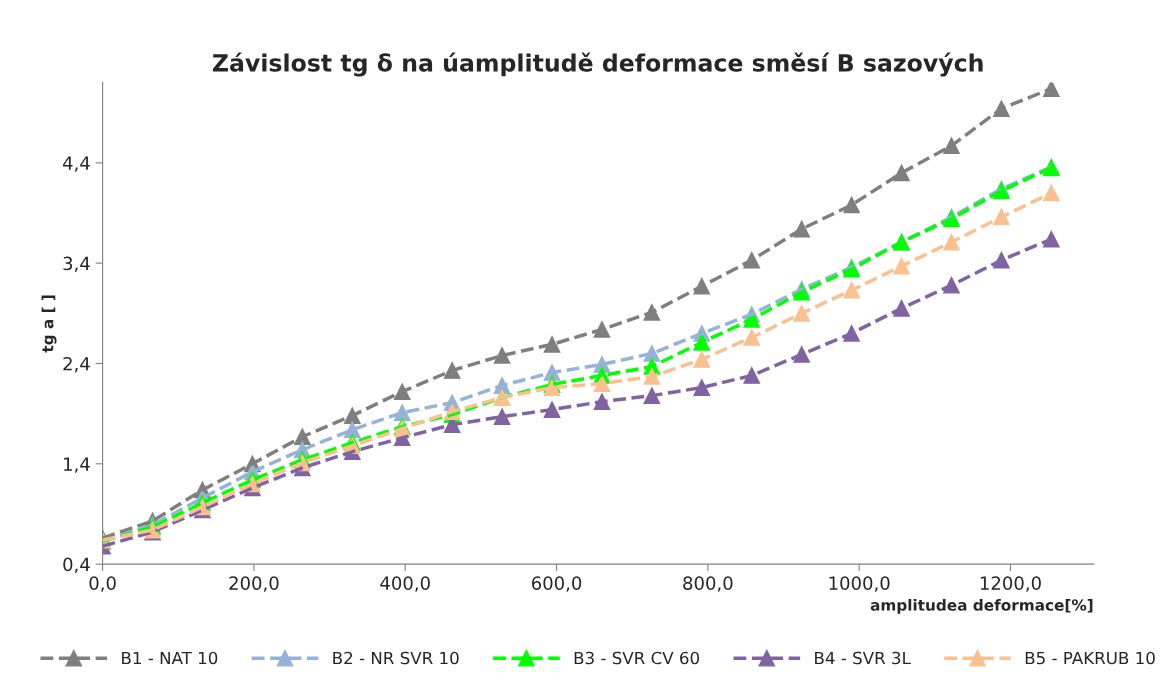  What do you see at coordinates (76, 364) in the screenshot?
I see `y-tick-label: 2,4` at bounding box center [76, 364].